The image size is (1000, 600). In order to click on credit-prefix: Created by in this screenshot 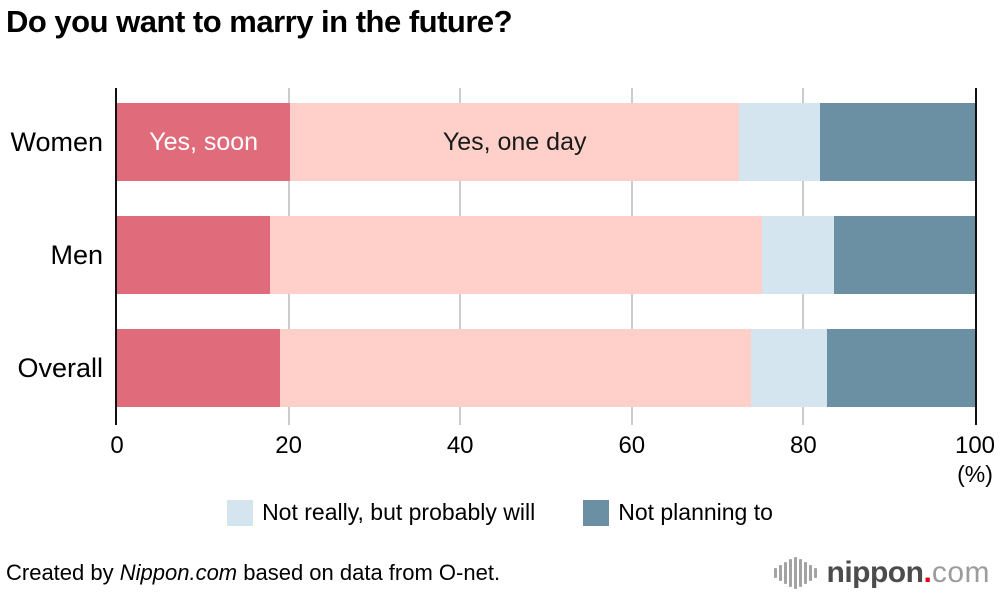, I will do `click(63, 572)`.